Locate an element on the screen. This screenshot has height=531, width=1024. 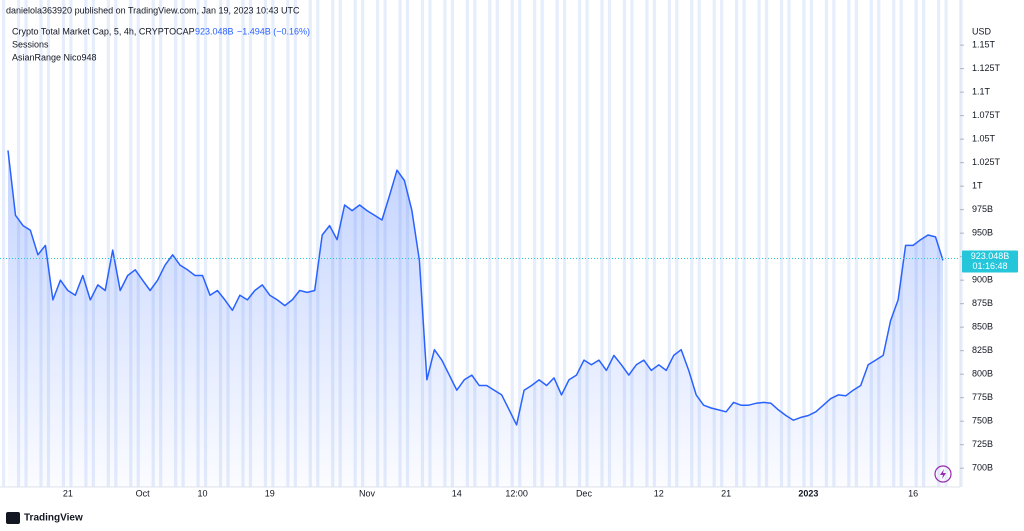
y-tick-label: 900B is located at coordinates (982, 280).